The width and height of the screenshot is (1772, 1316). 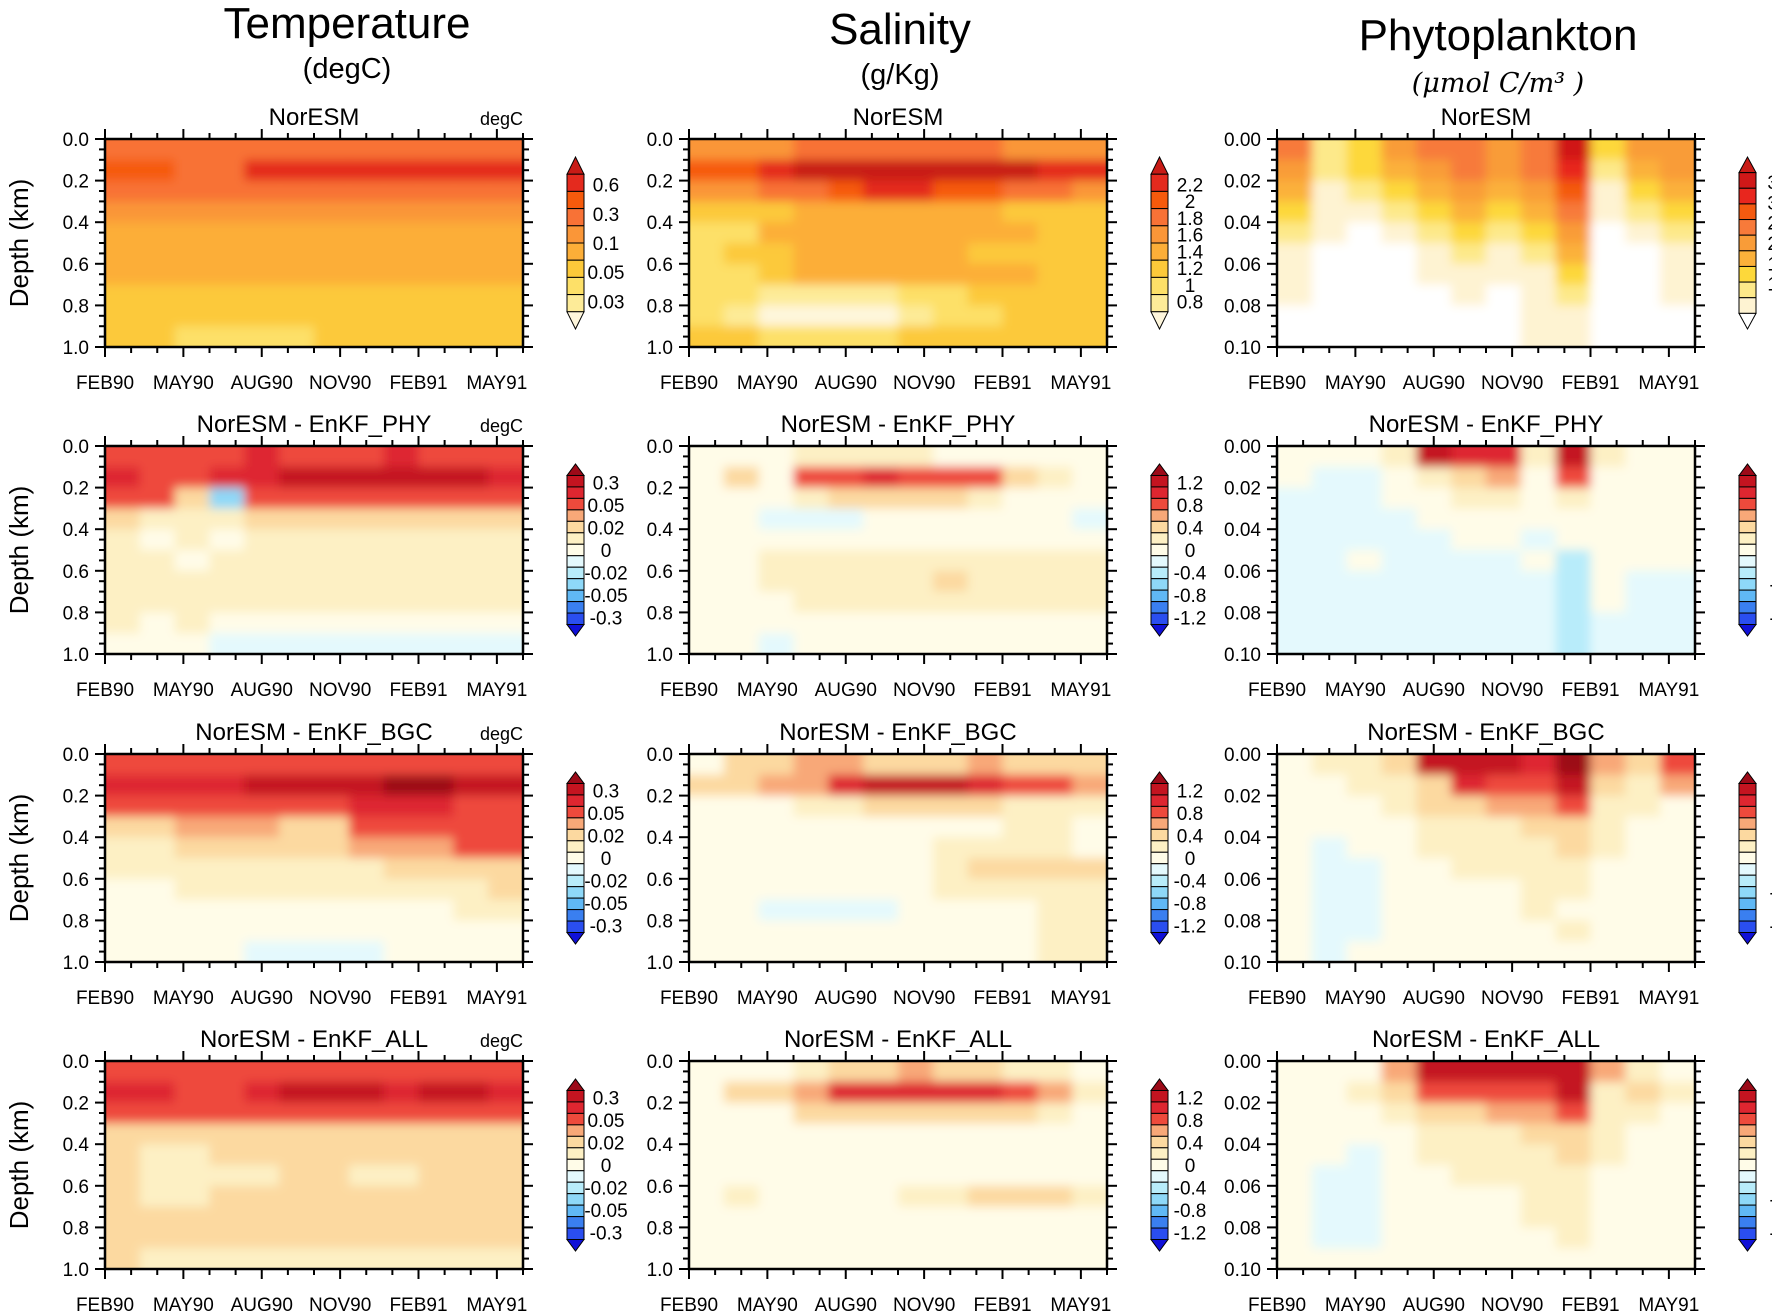 I want to click on colorbar: 2.221.81.61.41.210.8, so click(x=1177, y=243).